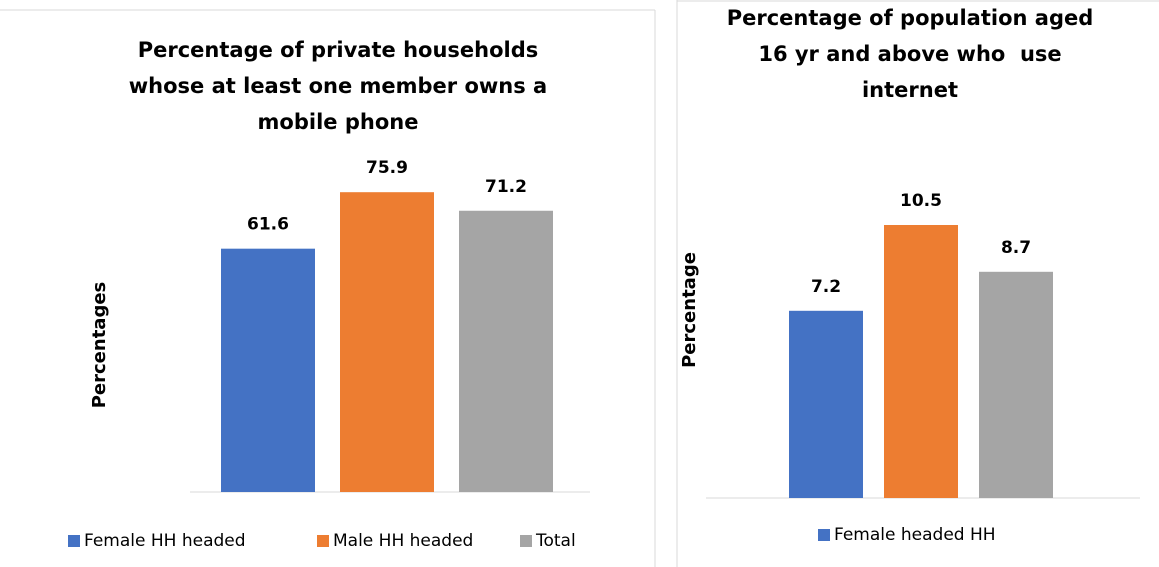  Describe the element at coordinates (1016, 248) in the screenshot. I see `value-label: 8.7` at that location.